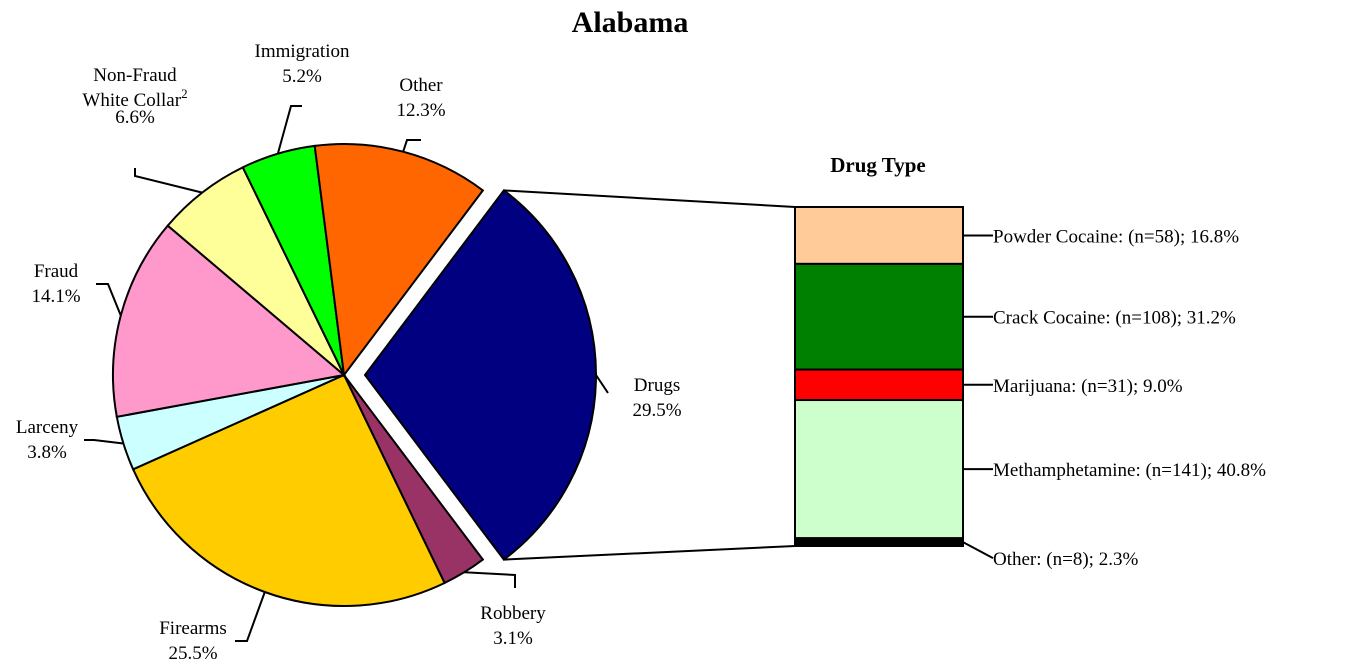  What do you see at coordinates (602, 384) in the screenshot?
I see `pie-leader-drugs` at bounding box center [602, 384].